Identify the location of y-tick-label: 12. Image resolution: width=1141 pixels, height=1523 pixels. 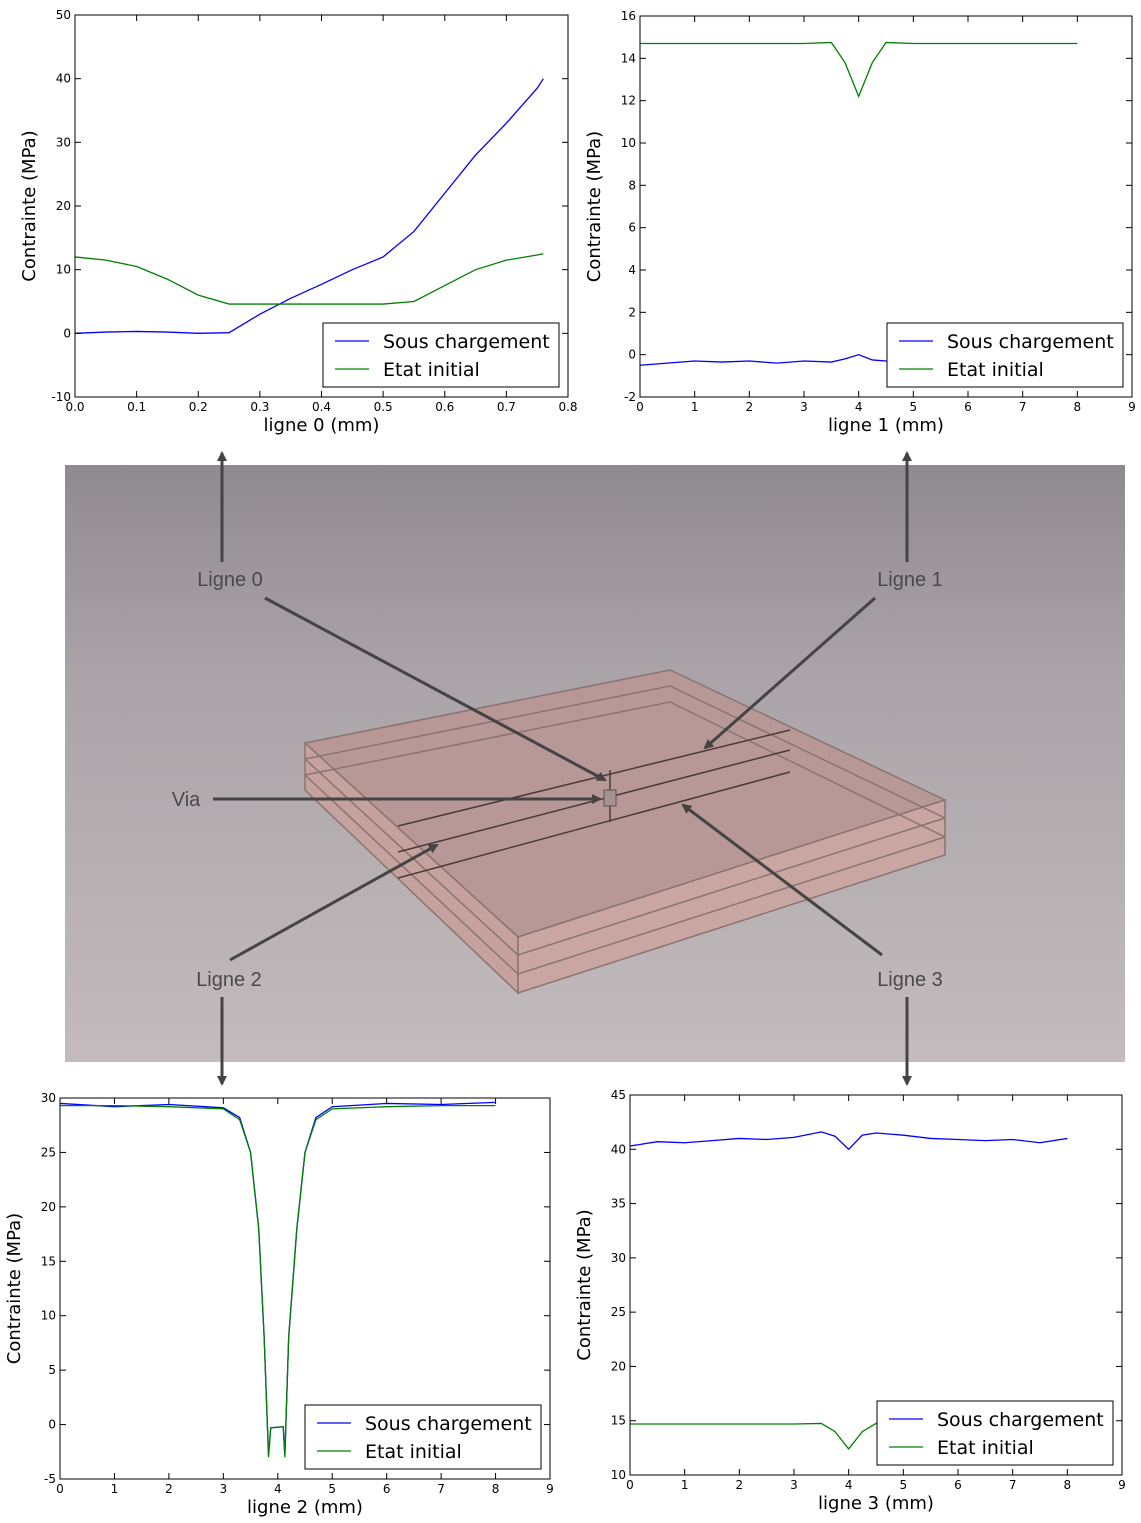
(628, 101).